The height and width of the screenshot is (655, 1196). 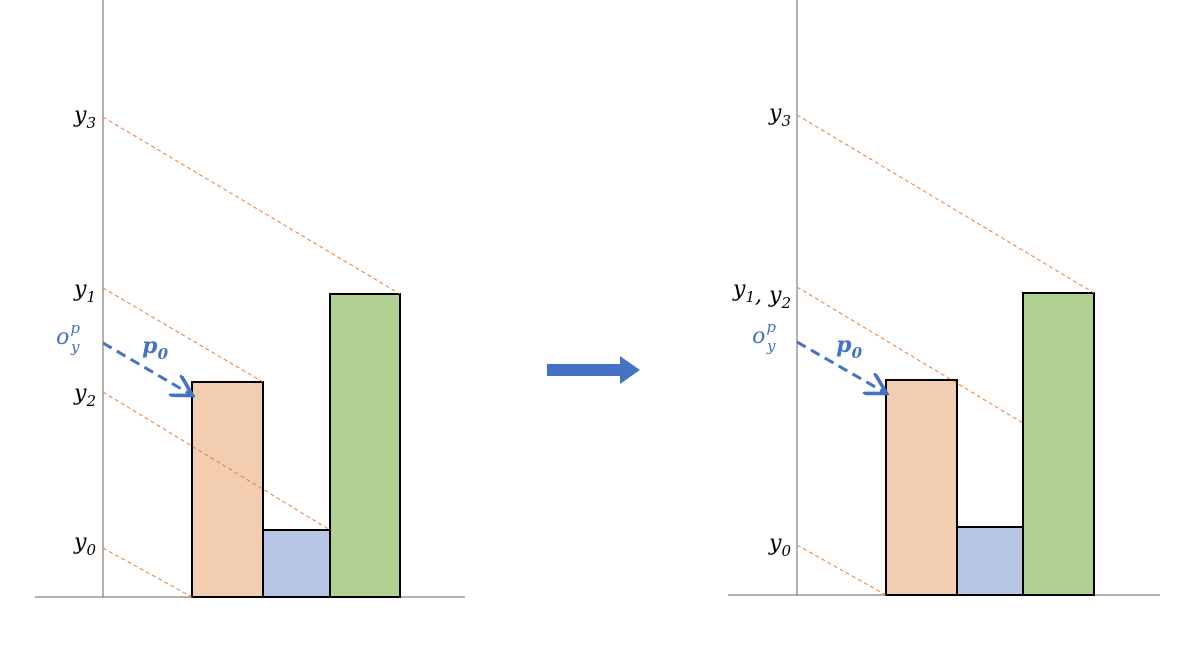 I want to click on label: y2, so click(x=84, y=395).